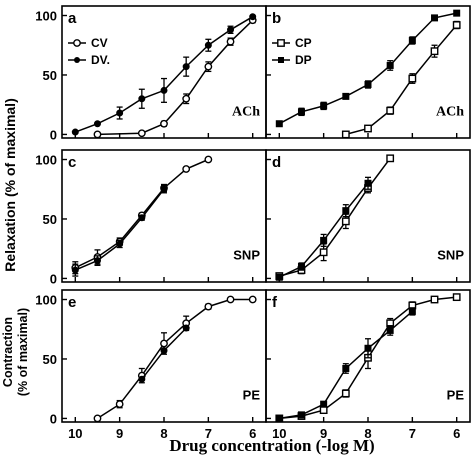 The image size is (474, 462). I want to click on x-axis-label: Drug concentration (-log M), so click(271, 445).